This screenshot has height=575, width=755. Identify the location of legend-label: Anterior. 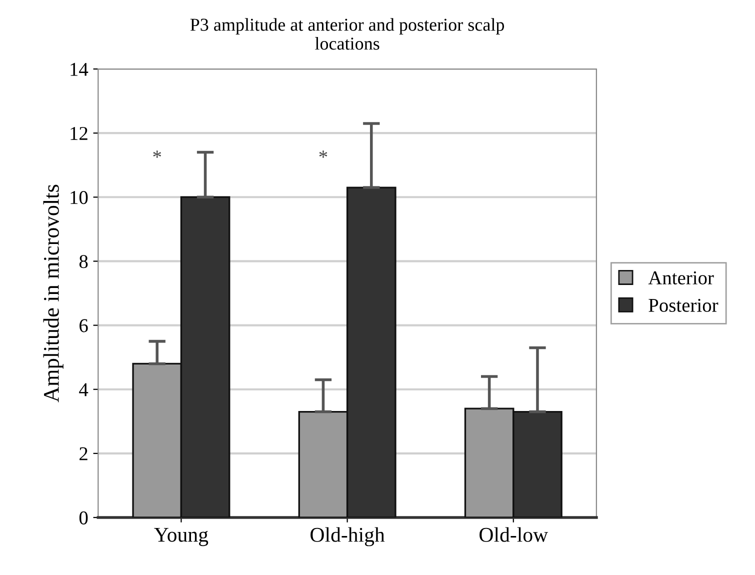
(681, 277).